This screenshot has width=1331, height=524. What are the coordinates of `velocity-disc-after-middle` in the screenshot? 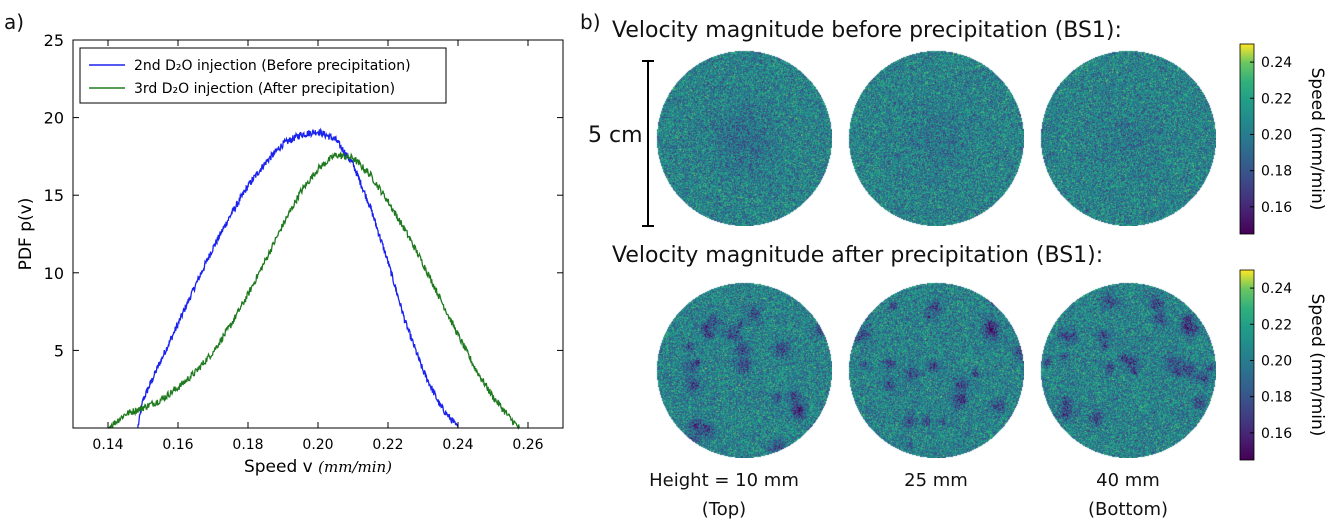 It's located at (936, 370).